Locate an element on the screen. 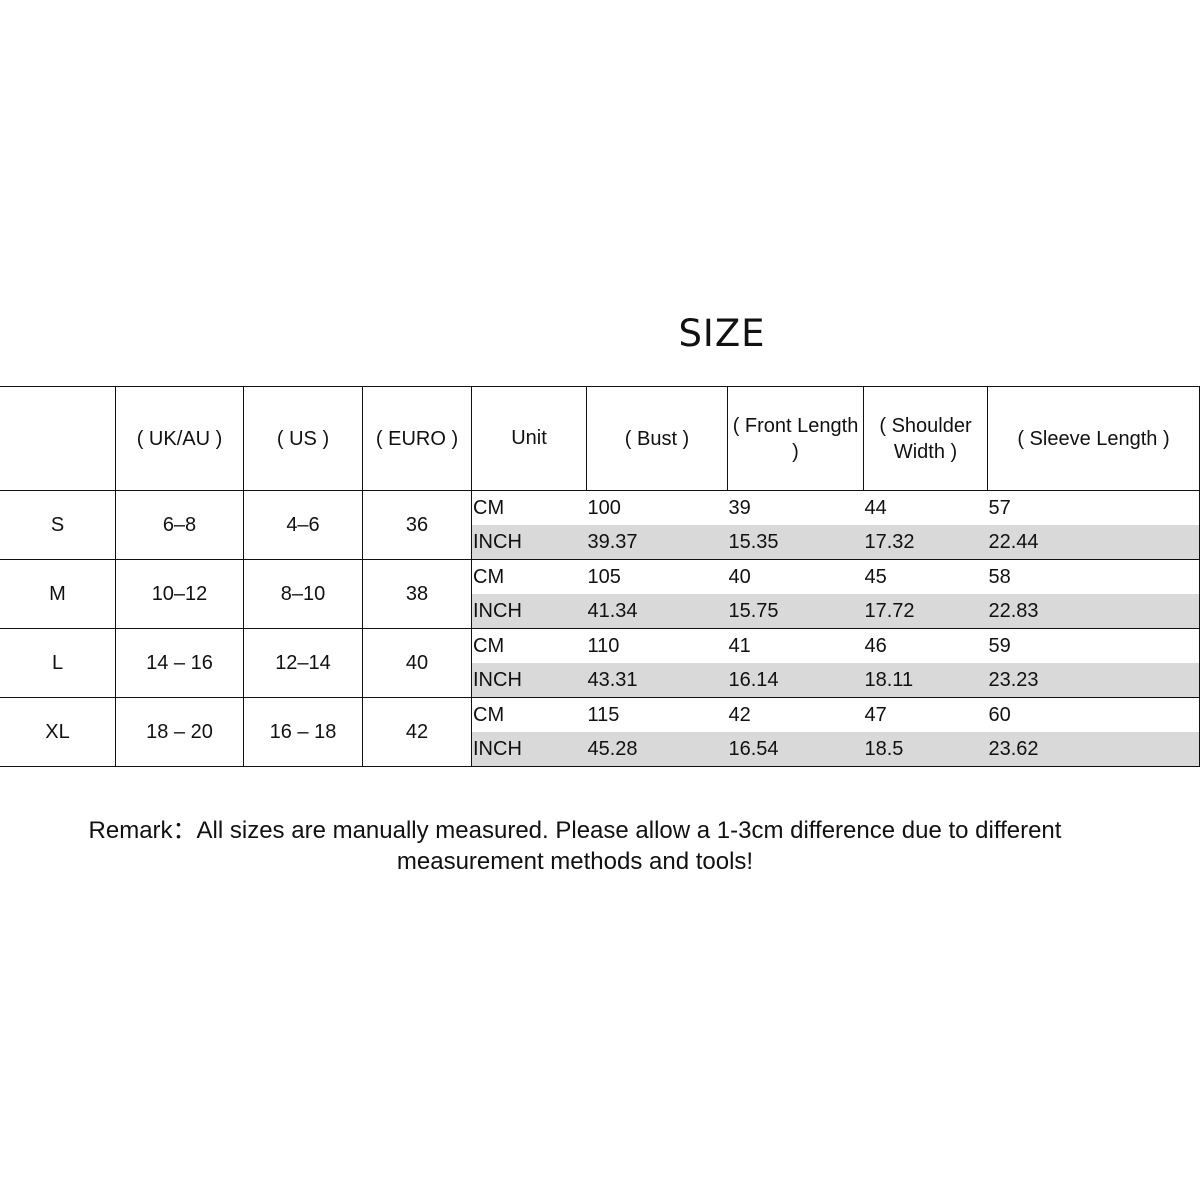 The width and height of the screenshot is (1200, 1200). cell-us: 8–10 is located at coordinates (303, 594).